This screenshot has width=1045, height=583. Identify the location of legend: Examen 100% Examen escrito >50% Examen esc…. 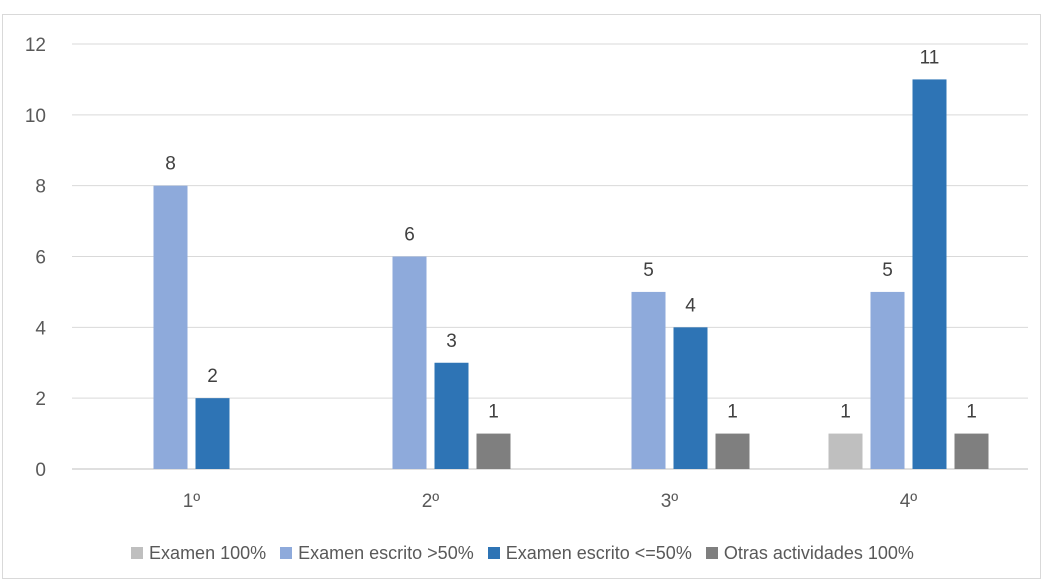
(522, 553).